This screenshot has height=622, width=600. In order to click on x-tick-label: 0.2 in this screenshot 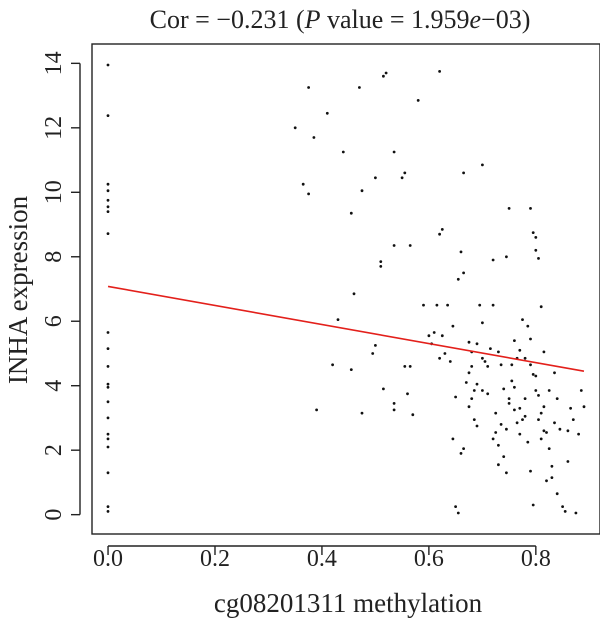, I will do `click(215, 559)`.